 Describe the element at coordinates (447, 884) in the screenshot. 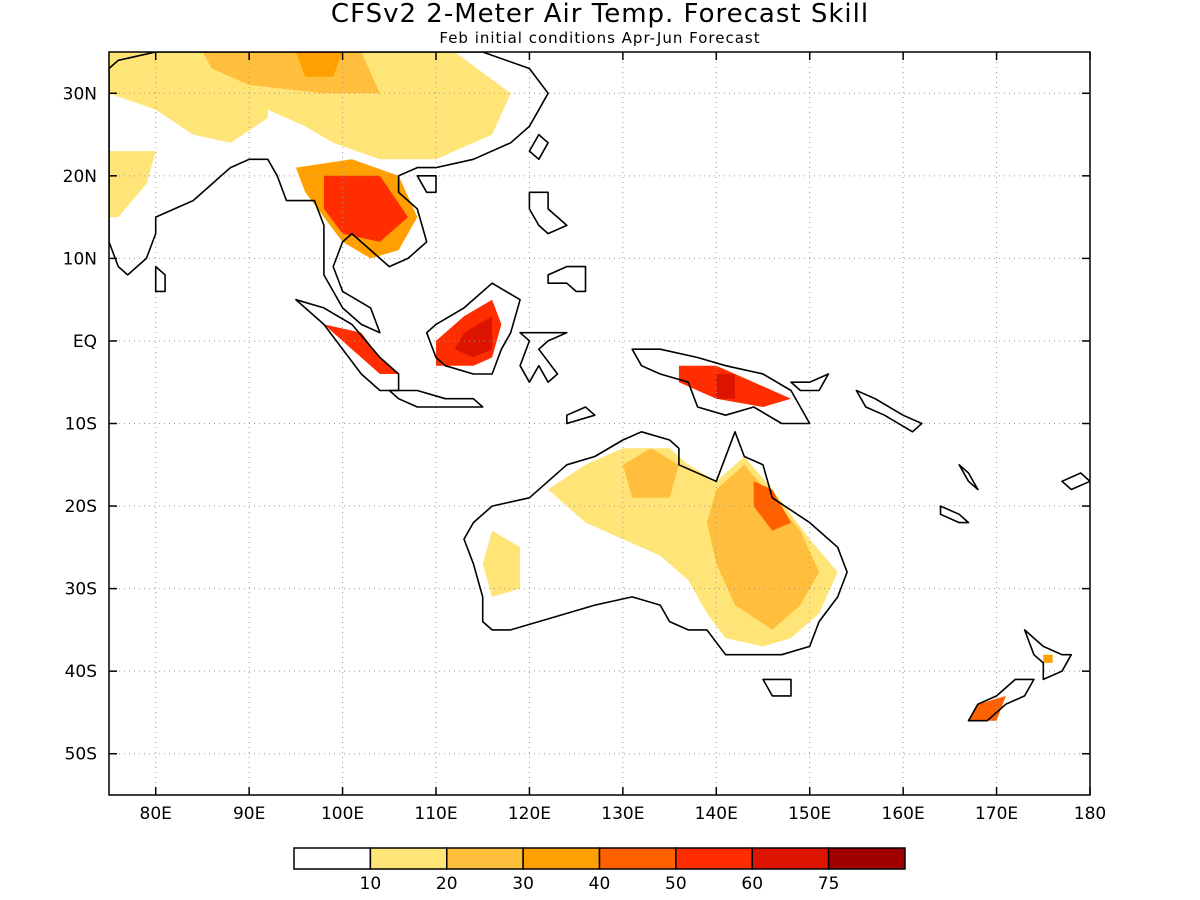

I see `colorbar-label: 20` at that location.